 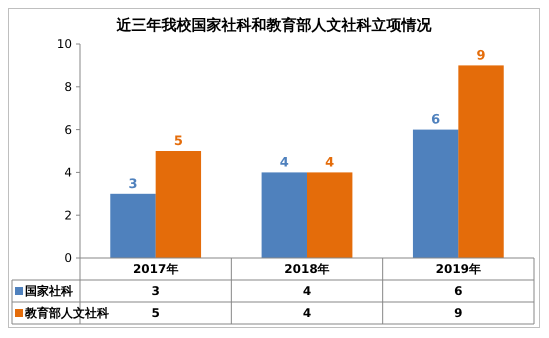 What do you see at coordinates (459, 269) in the screenshot?
I see `x-tick-label: 2019年` at bounding box center [459, 269].